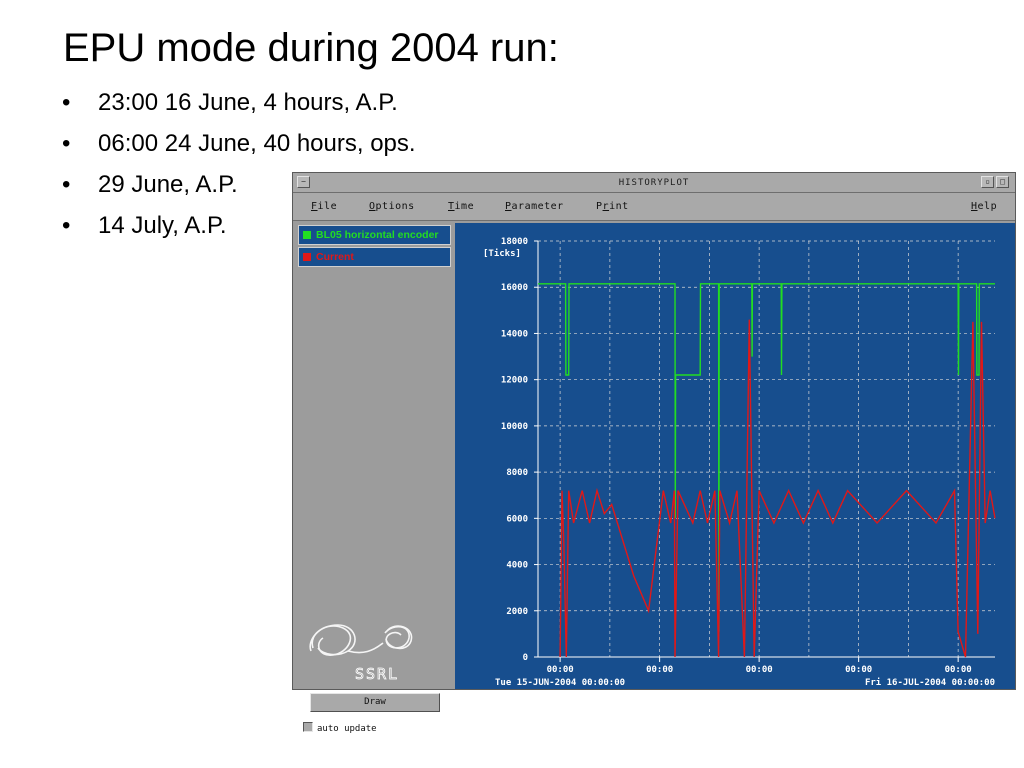 The image size is (1024, 768). Describe the element at coordinates (974, 206) in the screenshot. I see `menu-help-mnemonic: H` at that location.